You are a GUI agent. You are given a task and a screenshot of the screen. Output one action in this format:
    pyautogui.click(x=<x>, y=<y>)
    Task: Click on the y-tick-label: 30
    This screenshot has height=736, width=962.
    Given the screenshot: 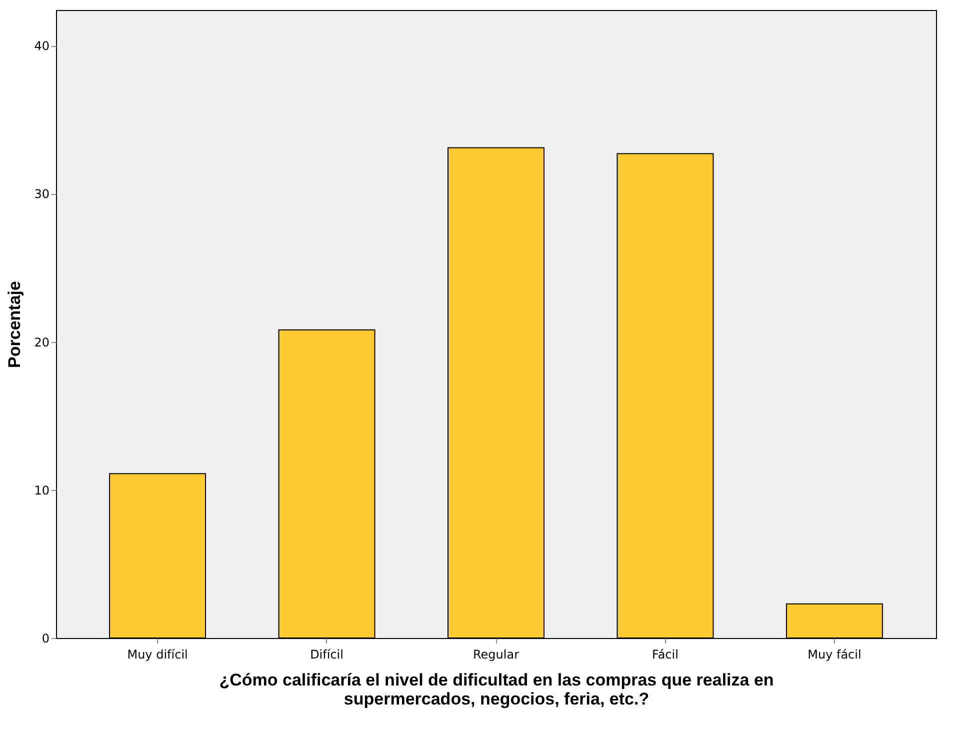 What is the action you would take?
    pyautogui.click(x=42, y=194)
    